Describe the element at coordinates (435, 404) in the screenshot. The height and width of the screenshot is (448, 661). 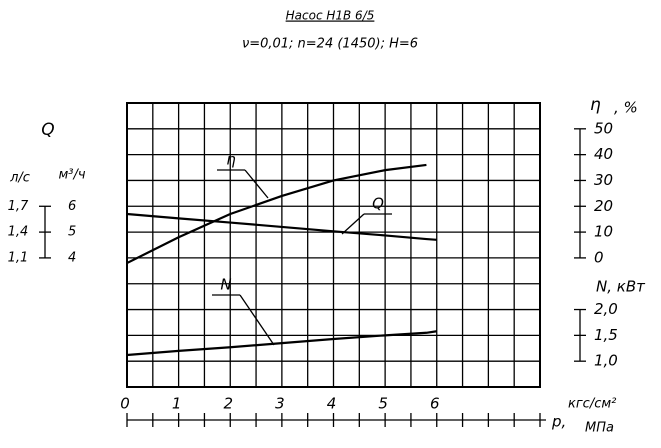
I see `x-tick-label: 6` at that location.